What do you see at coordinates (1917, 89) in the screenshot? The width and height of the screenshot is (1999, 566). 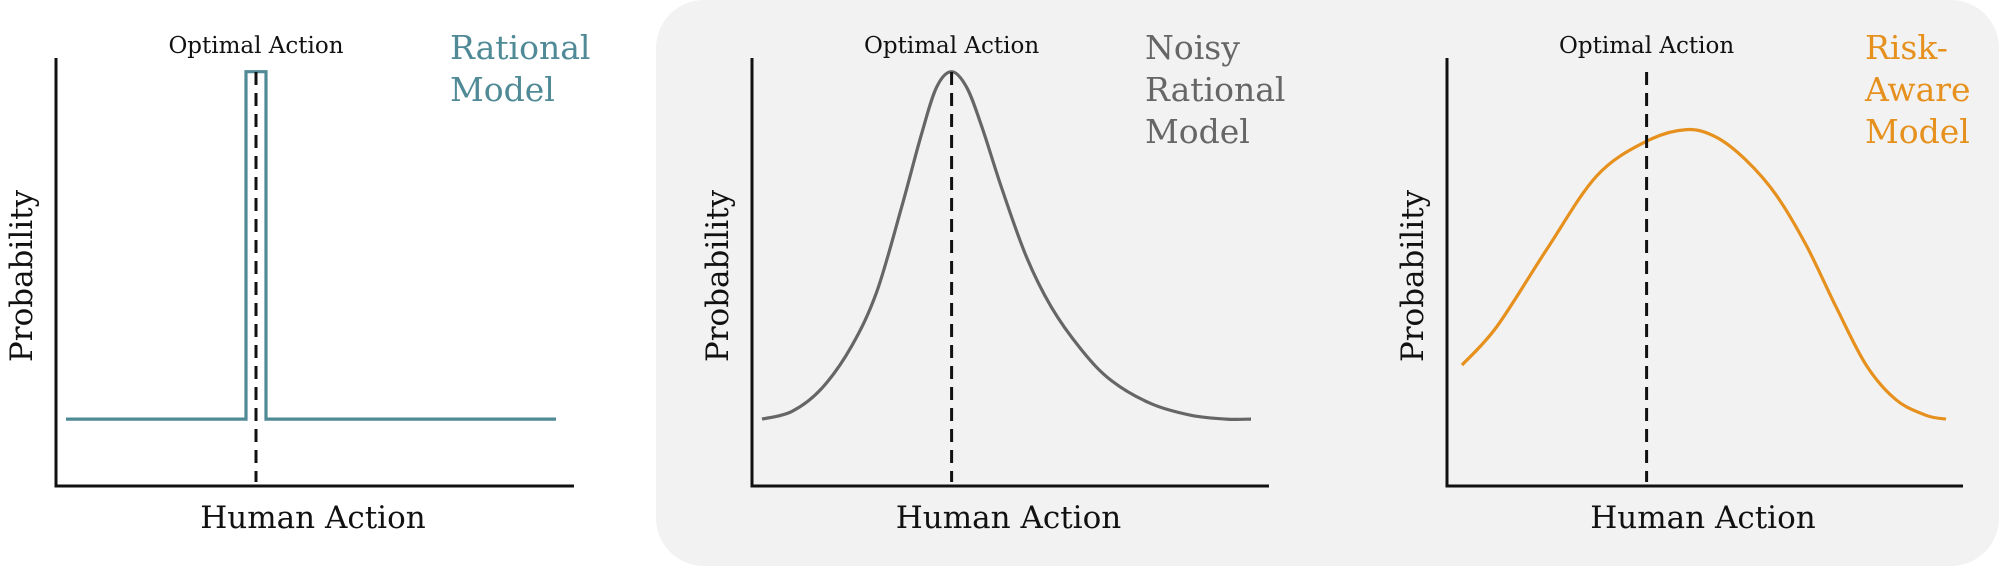 I see `model-title-line: Aware` at bounding box center [1917, 89].